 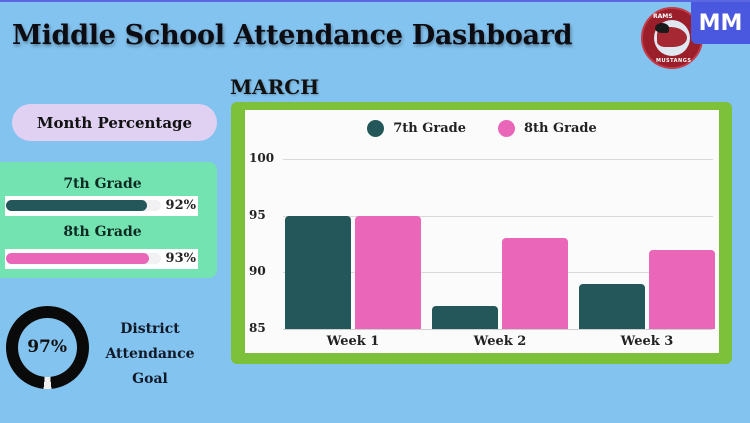 I want to click on grade-percentage-panel: 7th Grade 92% 8th Grade 93%, so click(x=108, y=220).